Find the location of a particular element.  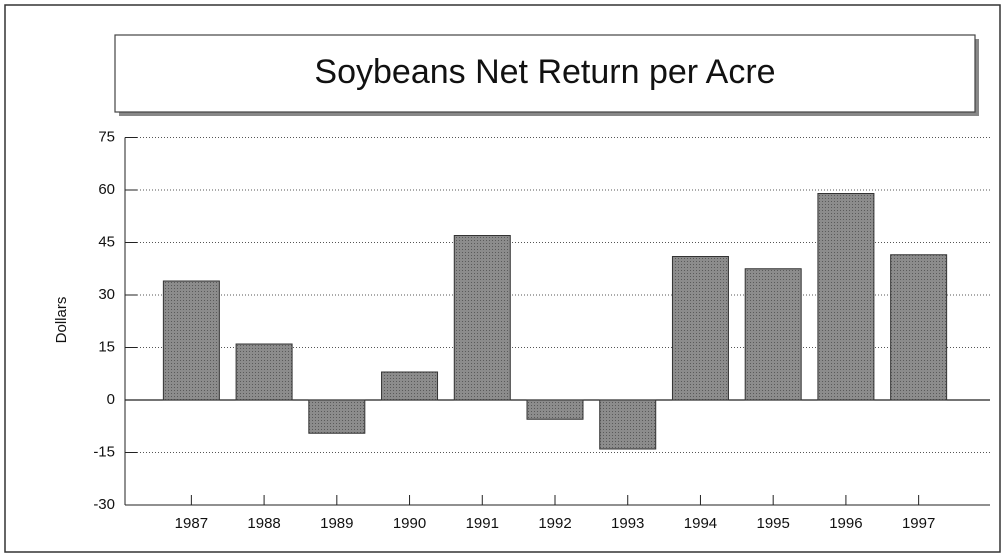

y-tick-label: 30 is located at coordinates (106, 294).